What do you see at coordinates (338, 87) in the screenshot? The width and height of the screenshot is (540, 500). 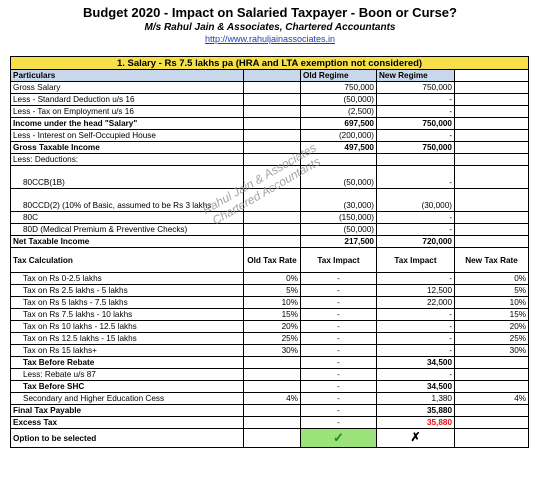 I see `old-regime-value: 750,000` at bounding box center [338, 87].